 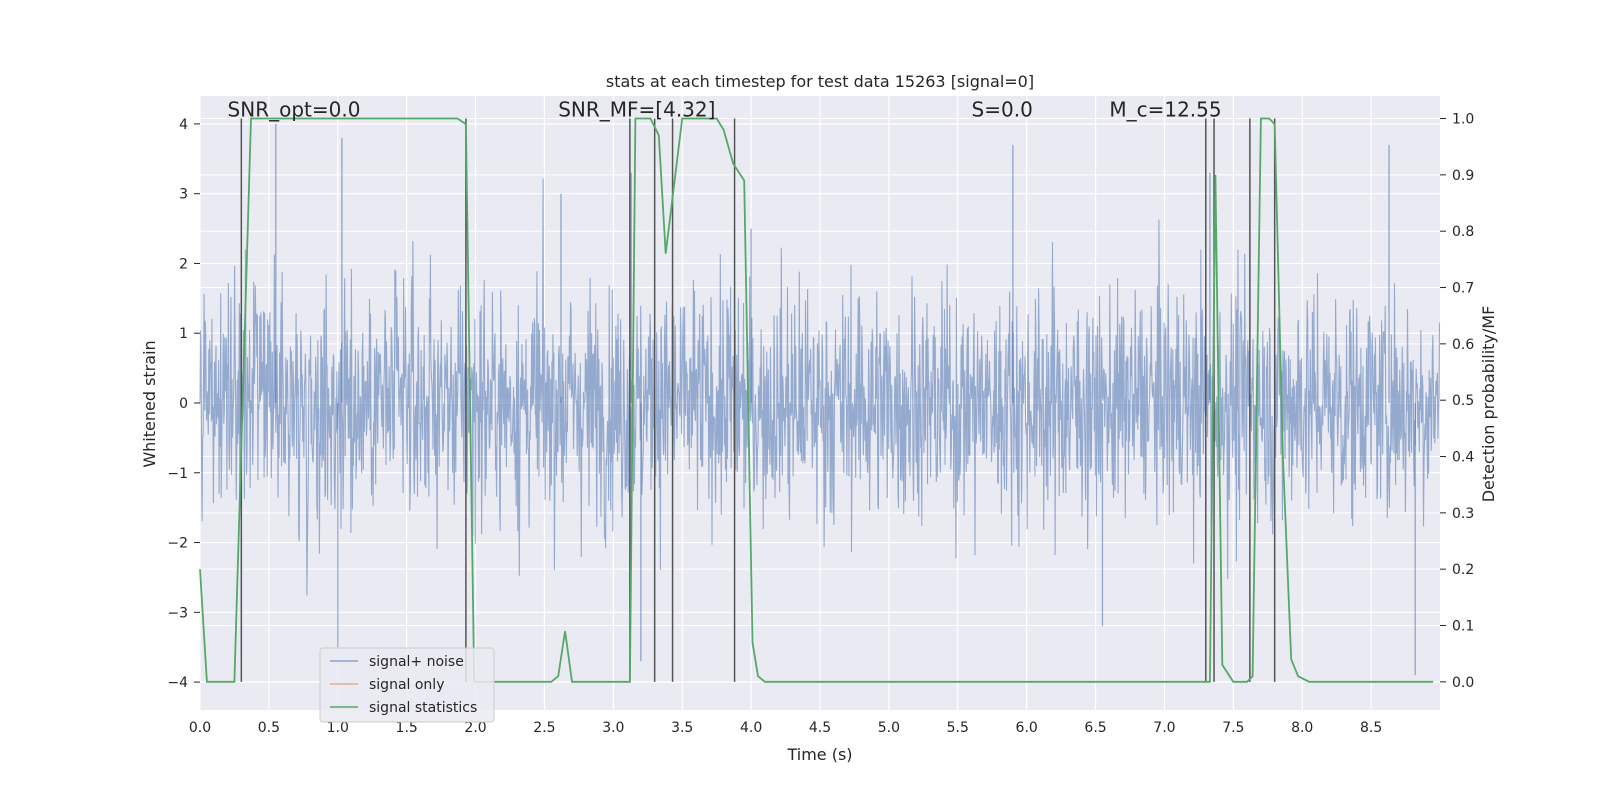 I want to click on x-tick-label: 0.0, so click(x=200, y=728).